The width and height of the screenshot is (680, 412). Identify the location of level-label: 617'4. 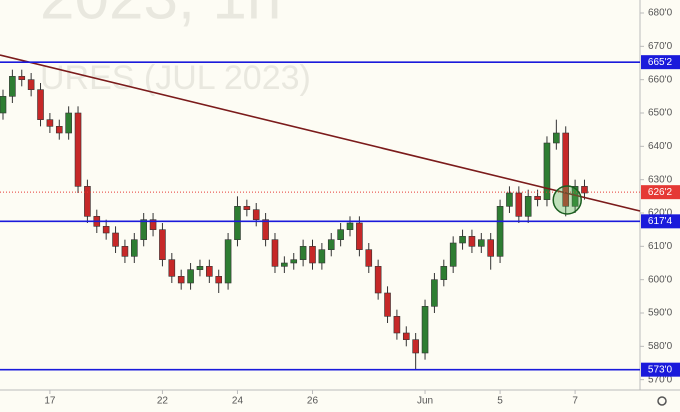
(660, 221).